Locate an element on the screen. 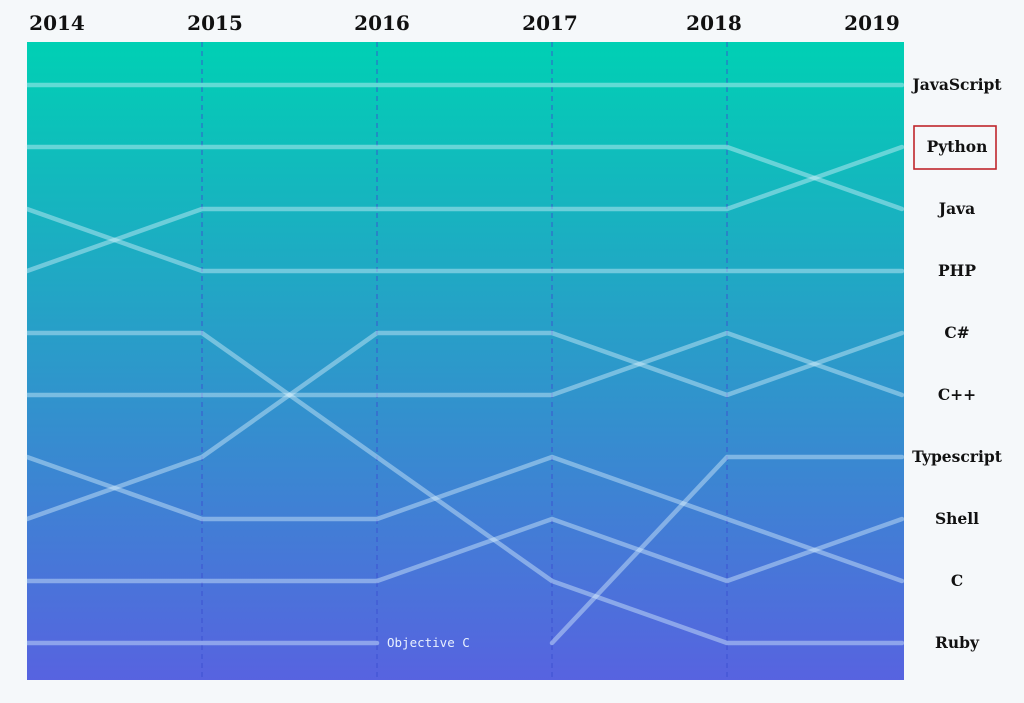 The width and height of the screenshot is (1024, 703). series-line-shell is located at coordinates (464, 550).